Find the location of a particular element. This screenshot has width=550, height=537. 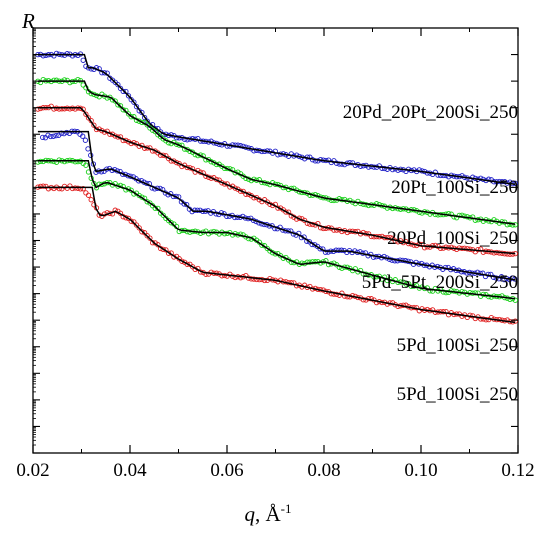

x-axis-label-unit: , Å is located at coordinates (268, 514).